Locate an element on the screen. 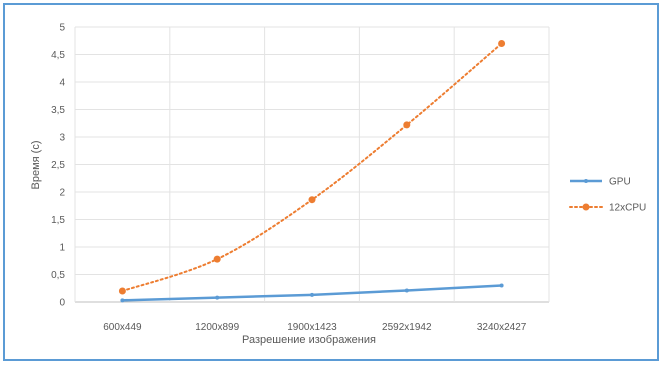 The image size is (665, 367). x-tick-label: 1900x1423 is located at coordinates (312, 327).